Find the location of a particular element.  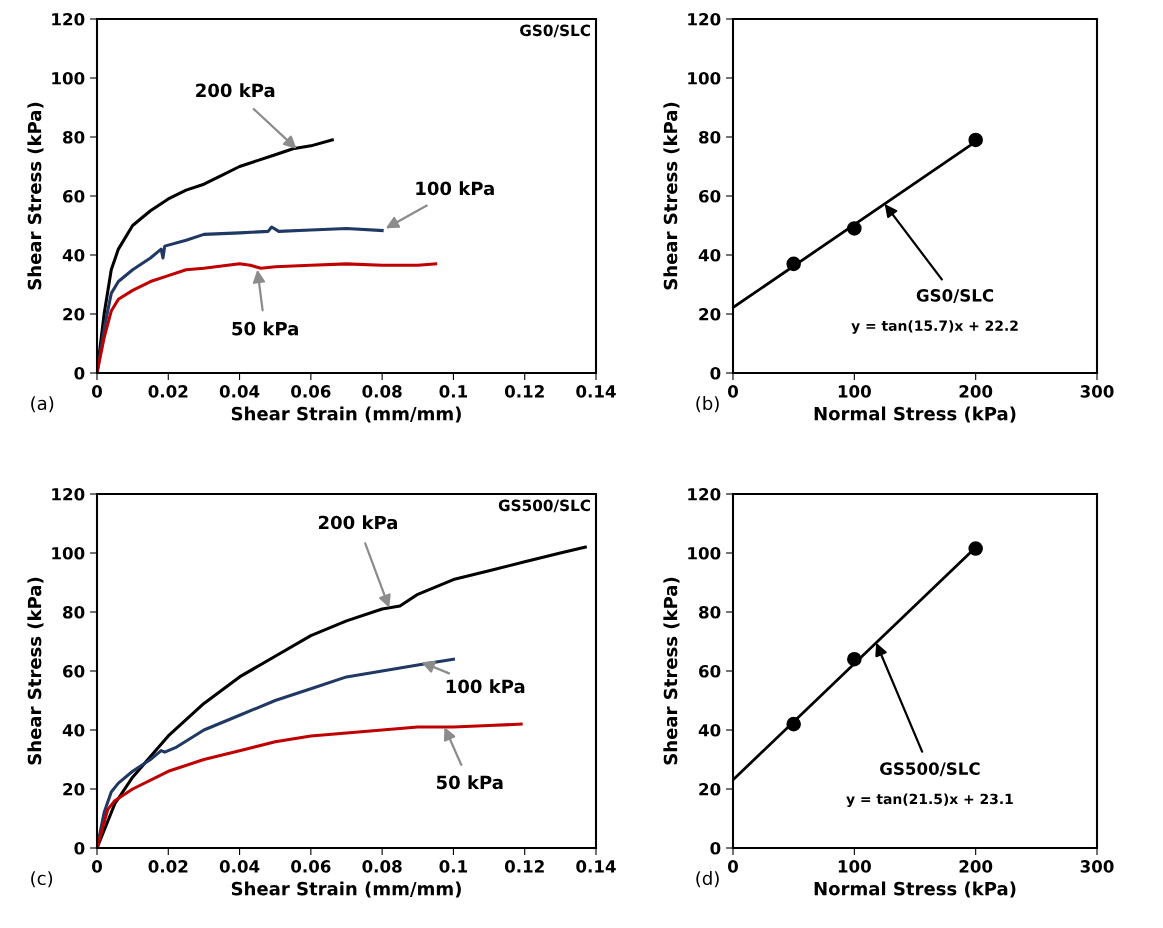

annotation: y = tan(21.5)x + 23.1 is located at coordinates (929, 800).